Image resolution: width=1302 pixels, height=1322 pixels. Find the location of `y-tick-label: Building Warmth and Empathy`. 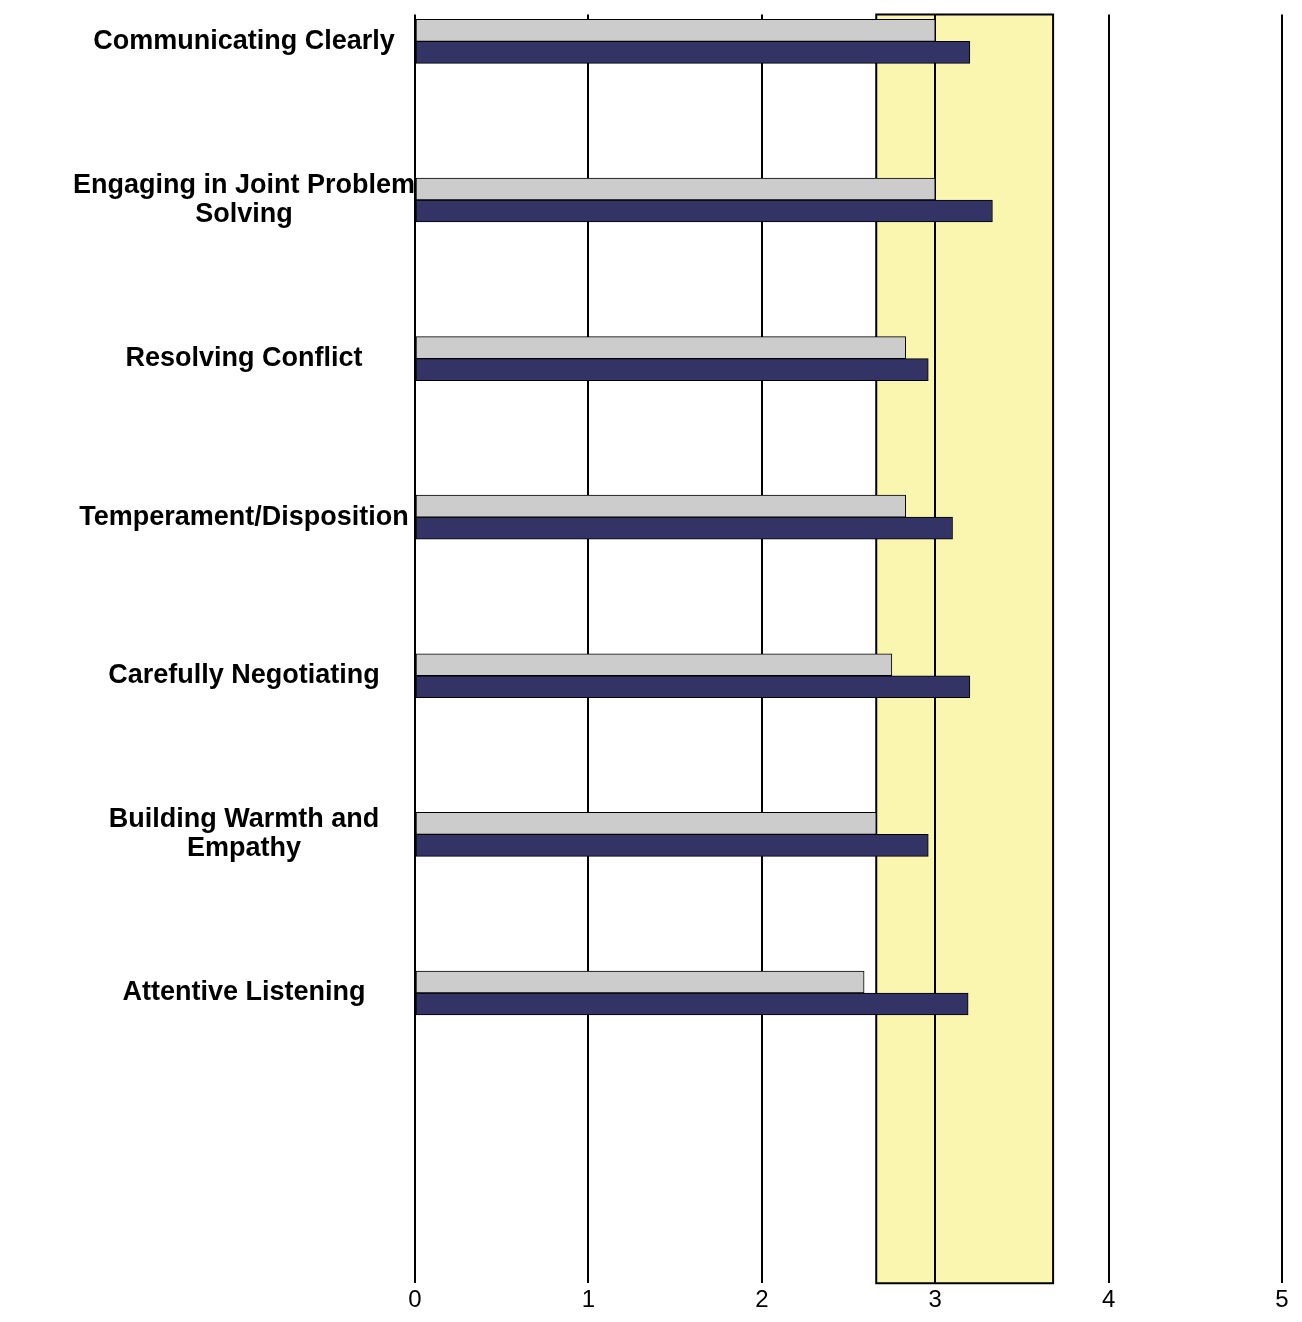

y-tick-label: Building Warmth and Empathy is located at coordinates (244, 833).